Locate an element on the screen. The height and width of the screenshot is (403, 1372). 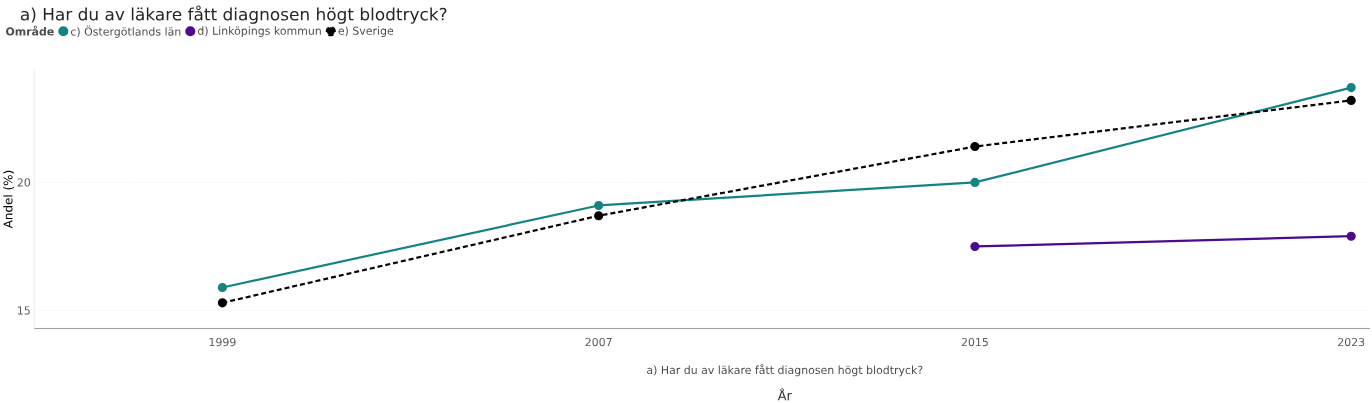
legend-label: e) Sverige is located at coordinates (366, 31).